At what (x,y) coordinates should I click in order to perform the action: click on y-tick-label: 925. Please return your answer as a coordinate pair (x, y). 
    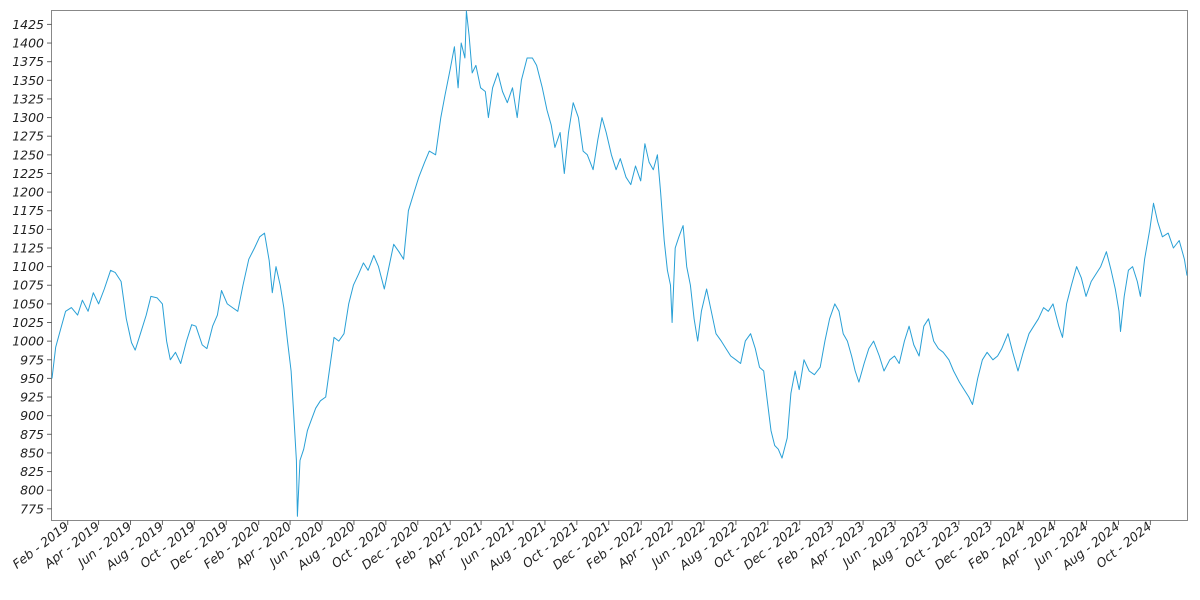
    Looking at the image, I should click on (32, 397).